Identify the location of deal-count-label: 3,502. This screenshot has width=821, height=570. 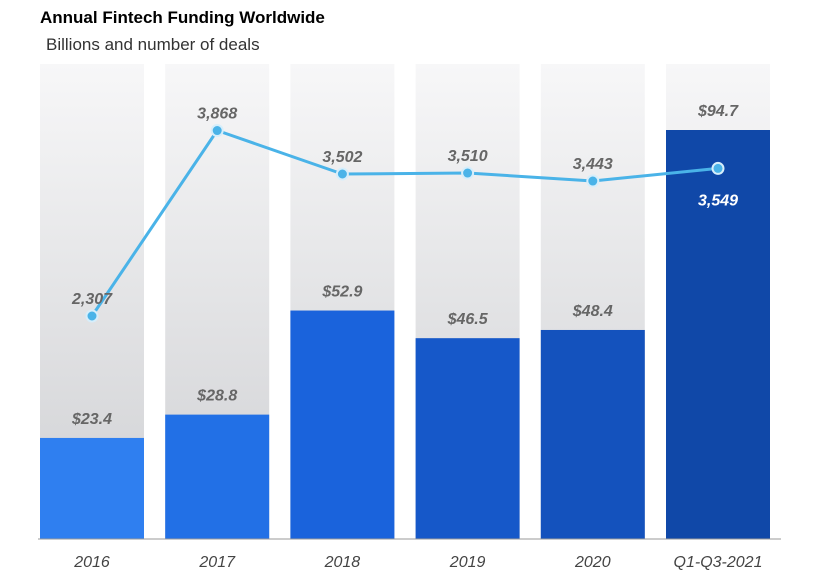
(342, 157).